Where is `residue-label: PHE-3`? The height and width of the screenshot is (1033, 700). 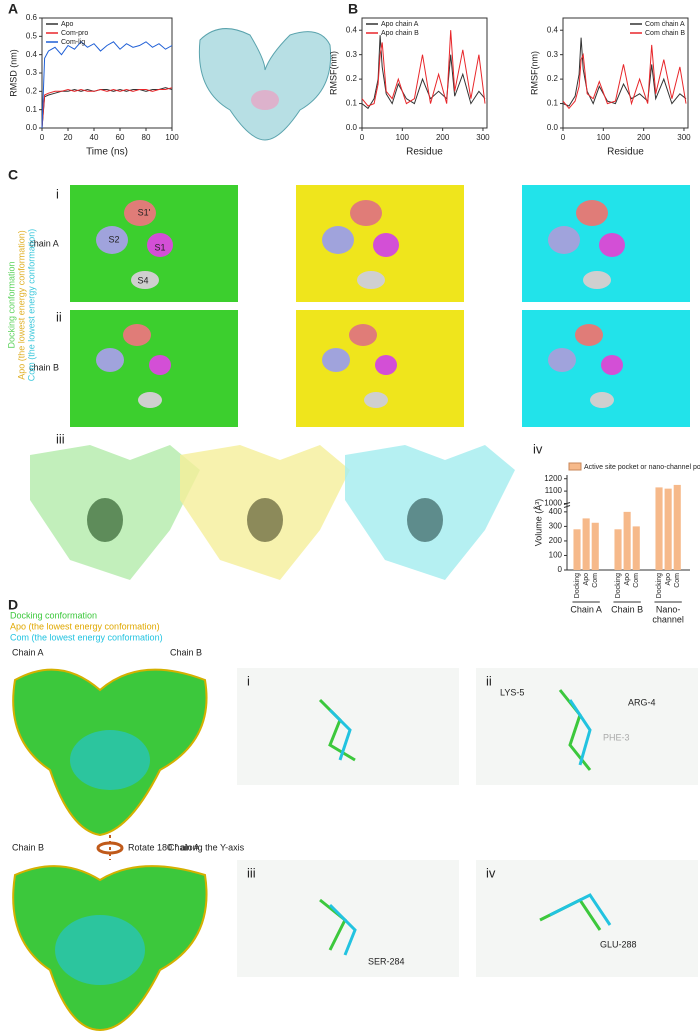
residue-label: PHE-3 is located at coordinates (616, 737).